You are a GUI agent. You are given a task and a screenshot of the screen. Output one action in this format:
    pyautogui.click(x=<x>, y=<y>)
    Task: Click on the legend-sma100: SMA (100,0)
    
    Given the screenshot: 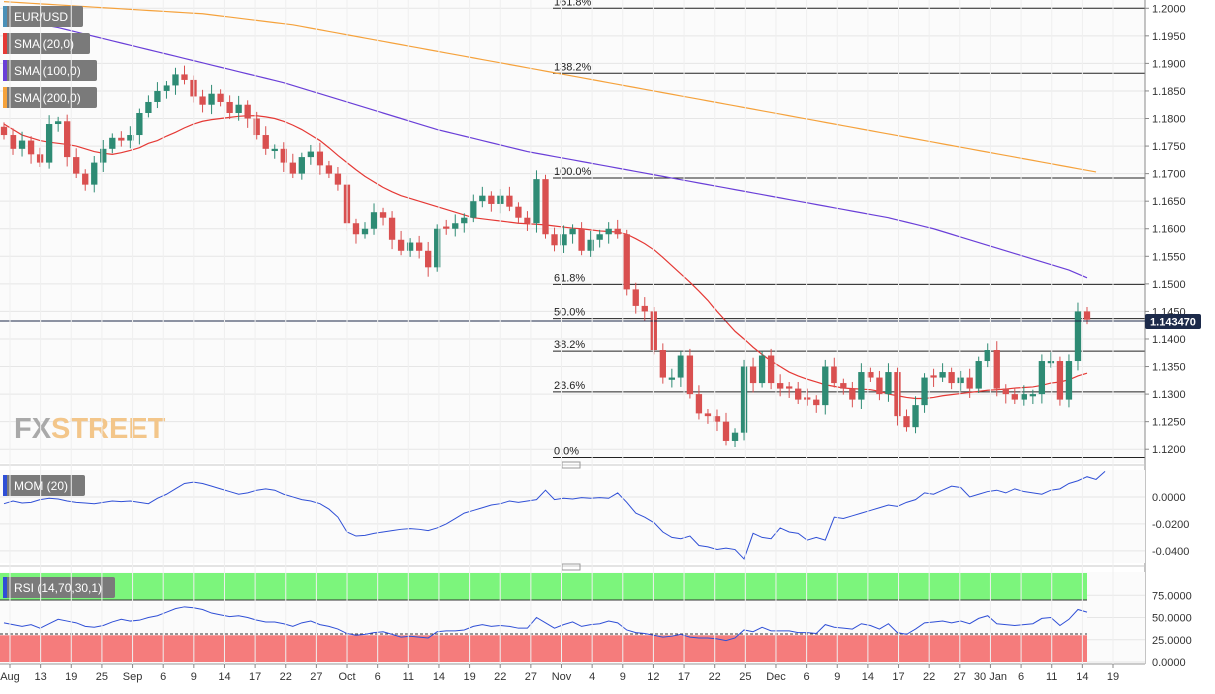 What is the action you would take?
    pyautogui.click(x=50, y=70)
    